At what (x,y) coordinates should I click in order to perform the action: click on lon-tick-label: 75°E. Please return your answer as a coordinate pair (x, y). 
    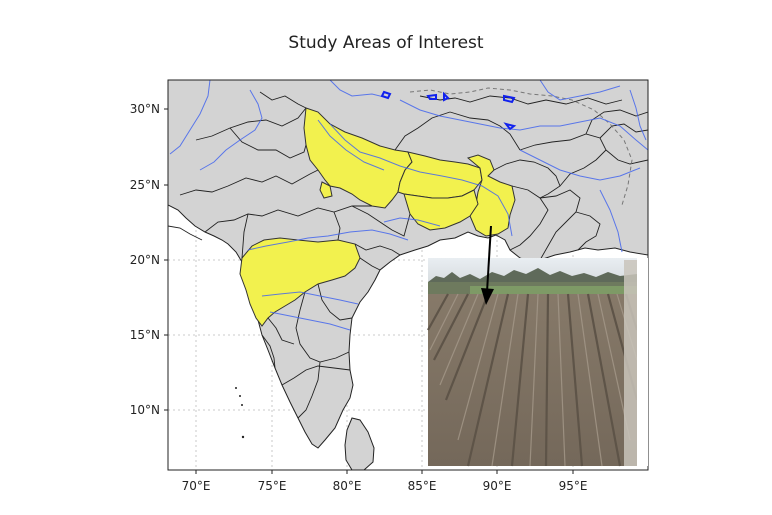
    Looking at the image, I should click on (272, 486).